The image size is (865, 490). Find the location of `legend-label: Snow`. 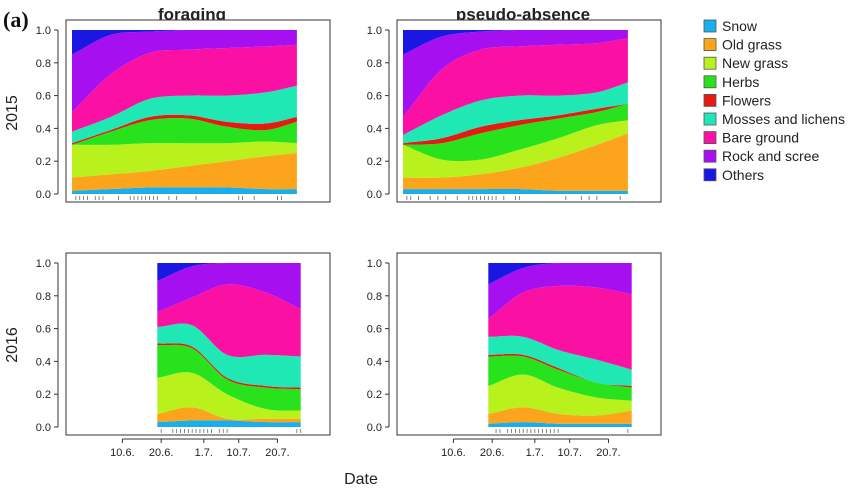

legend-label: Snow is located at coordinates (740, 26).